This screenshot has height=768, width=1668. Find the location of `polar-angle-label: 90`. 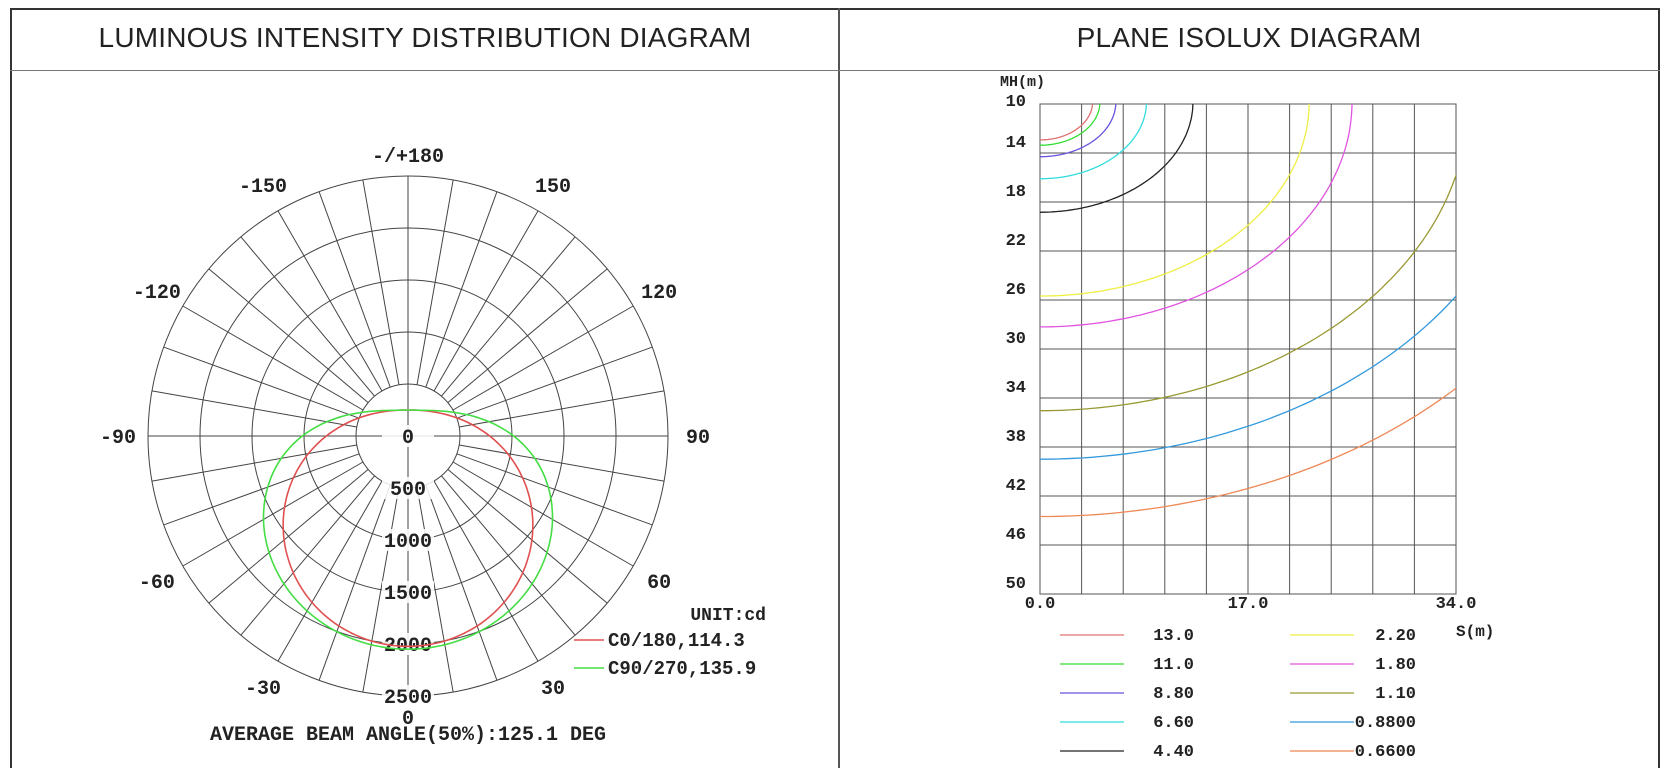

polar-angle-label: 90 is located at coordinates (698, 438).